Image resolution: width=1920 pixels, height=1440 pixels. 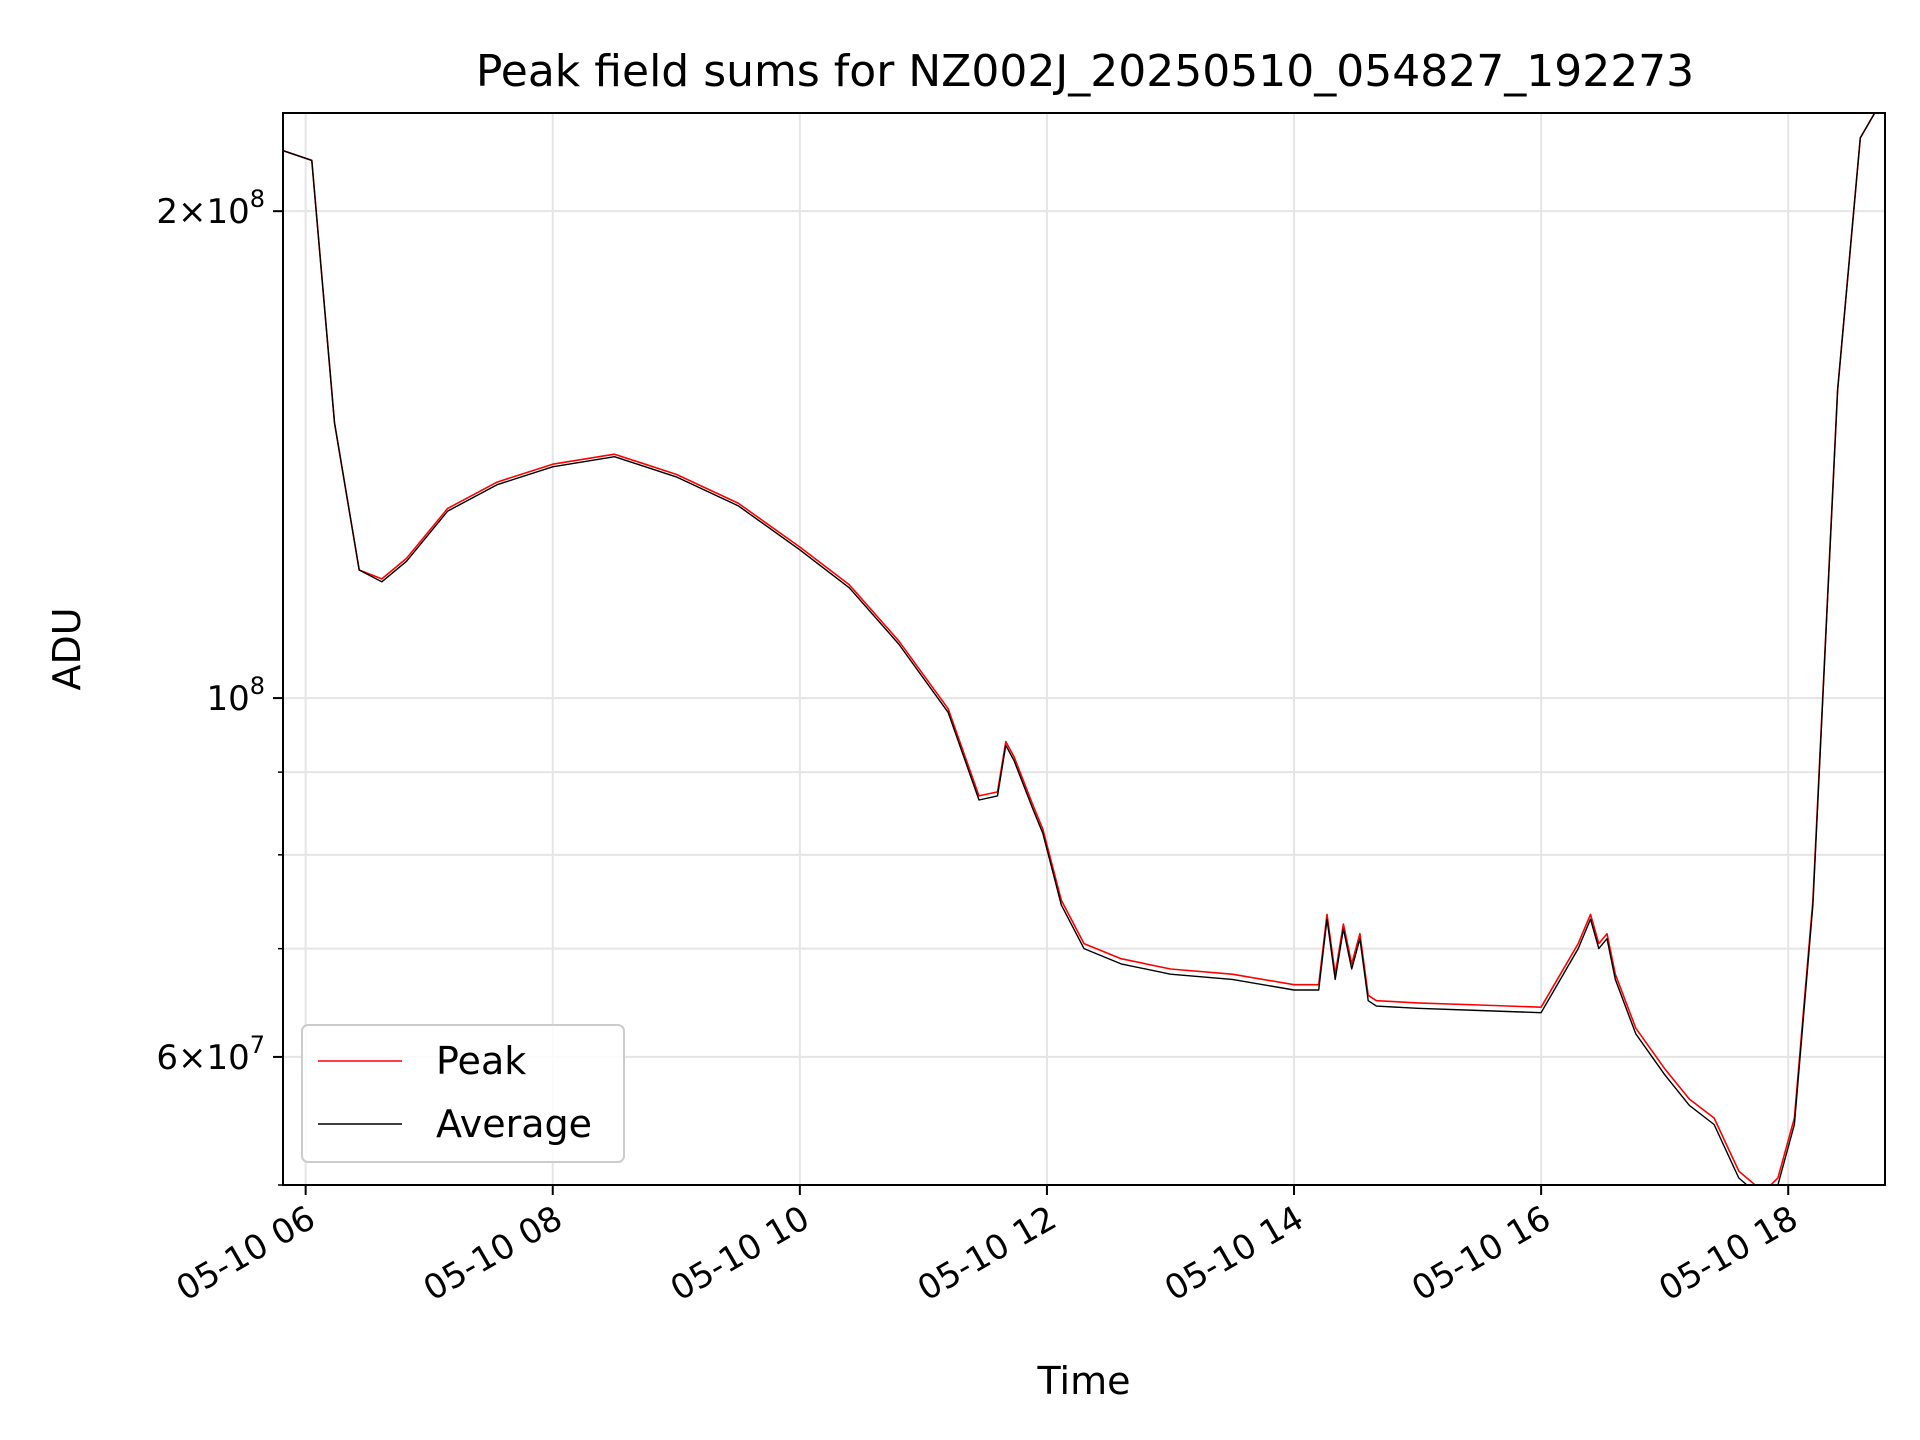 I want to click on legend: Peak Average, so click(x=463, y=1093).